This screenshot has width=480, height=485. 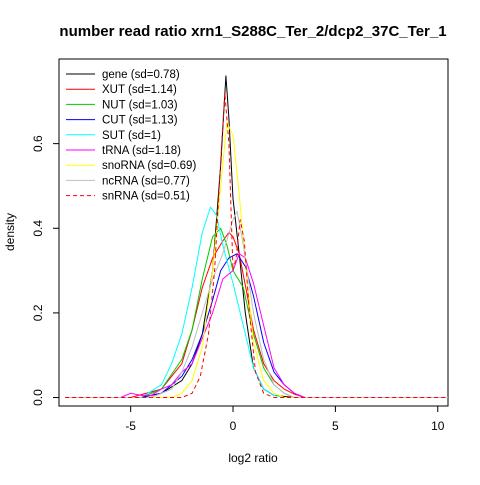 What do you see at coordinates (38, 143) in the screenshot?
I see `y-tick-label: 0.6` at bounding box center [38, 143].